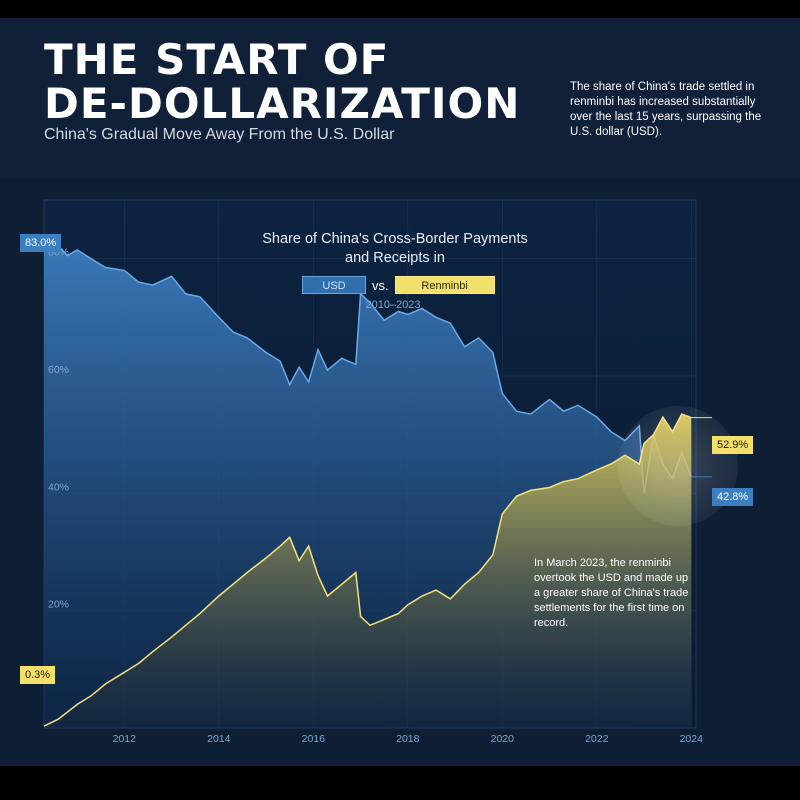  What do you see at coordinates (678, 466) in the screenshot?
I see `crossover-highlight` at bounding box center [678, 466].